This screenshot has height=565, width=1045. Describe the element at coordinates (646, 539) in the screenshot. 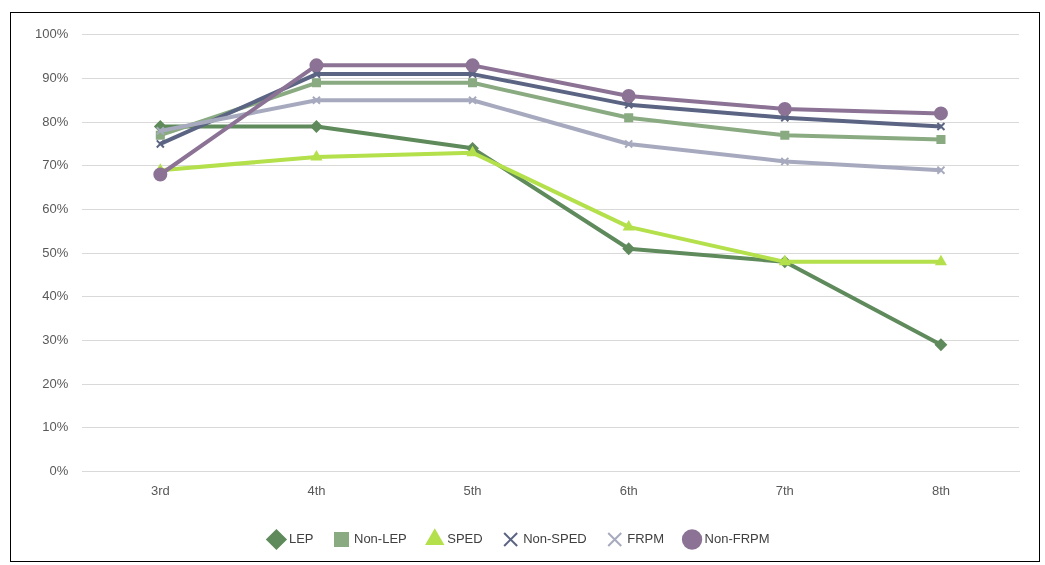

I see `legend-label: FRPM` at that location.